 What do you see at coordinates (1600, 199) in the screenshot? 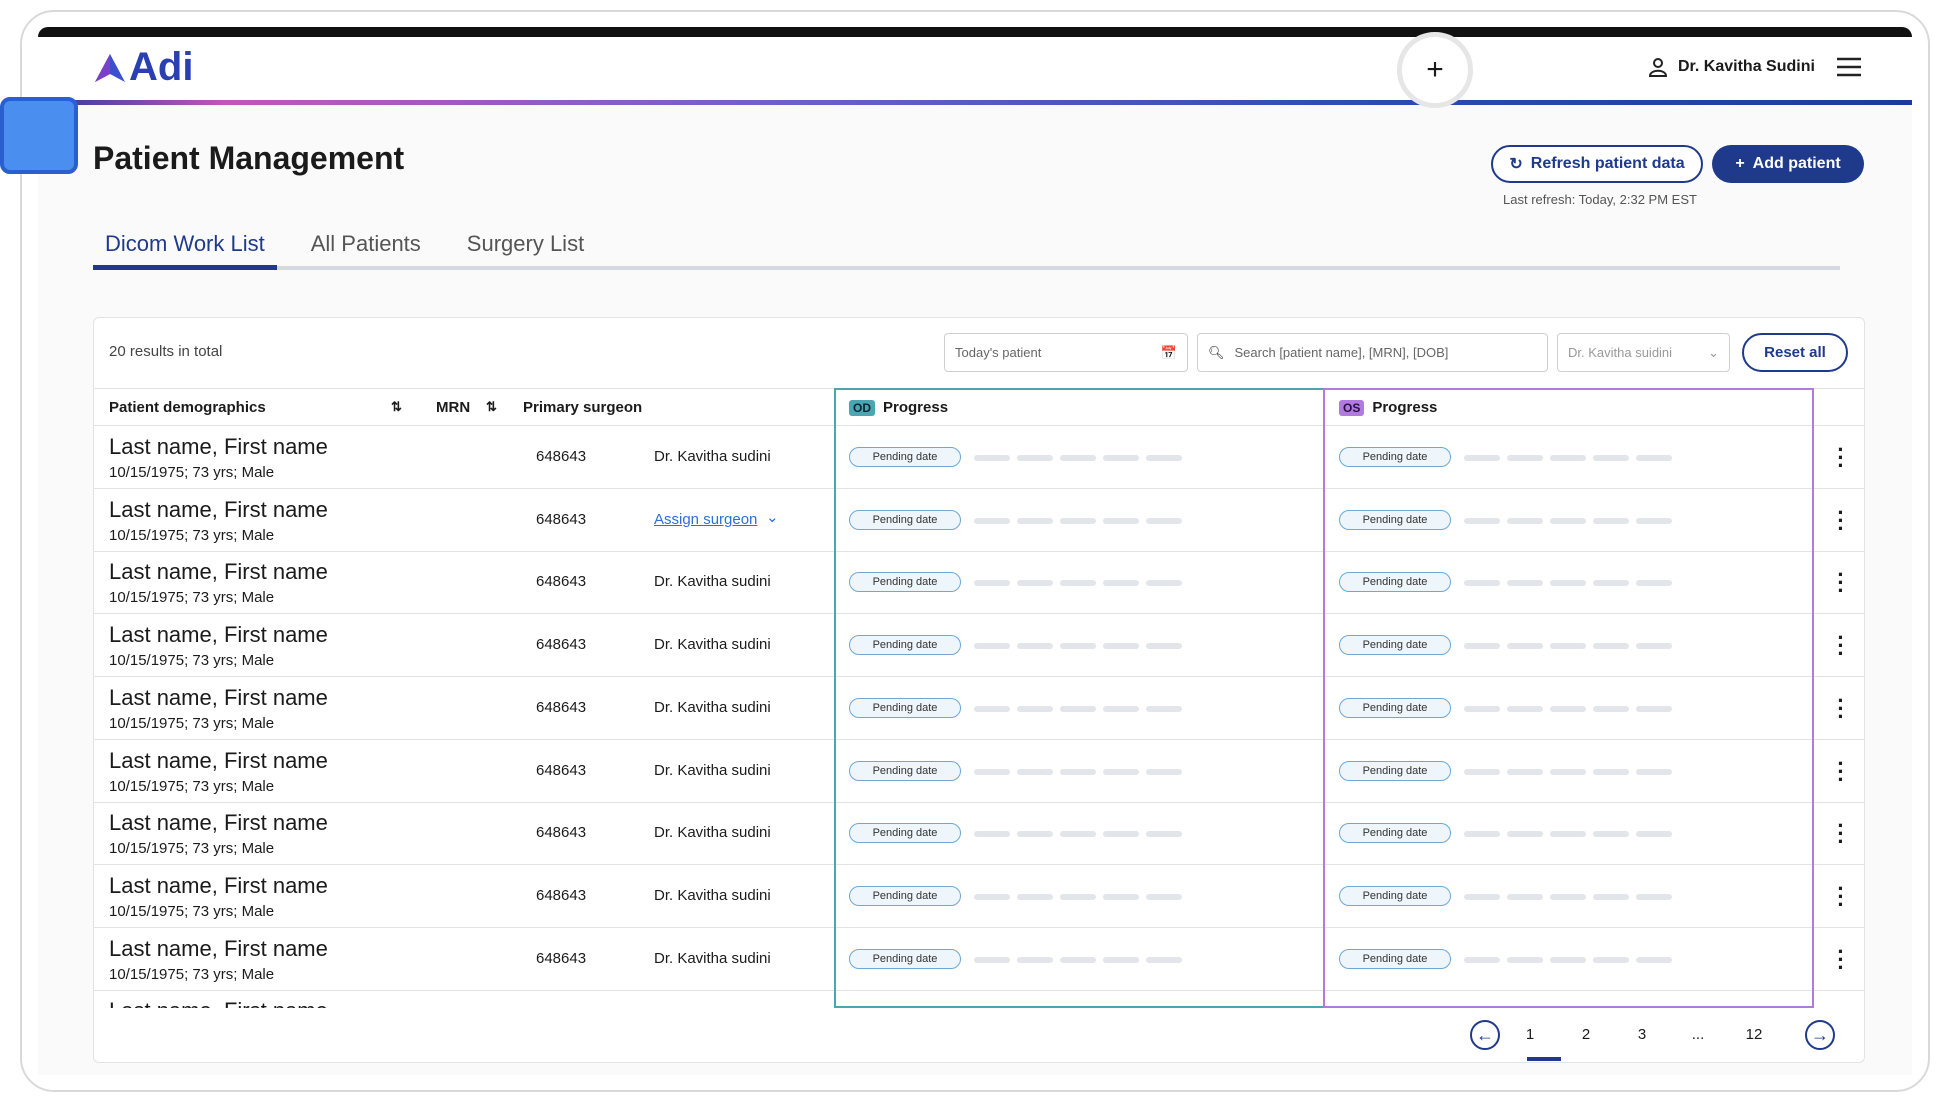
I see `last-refresh: Last refresh: Today, 2:32 PM EST` at bounding box center [1600, 199].